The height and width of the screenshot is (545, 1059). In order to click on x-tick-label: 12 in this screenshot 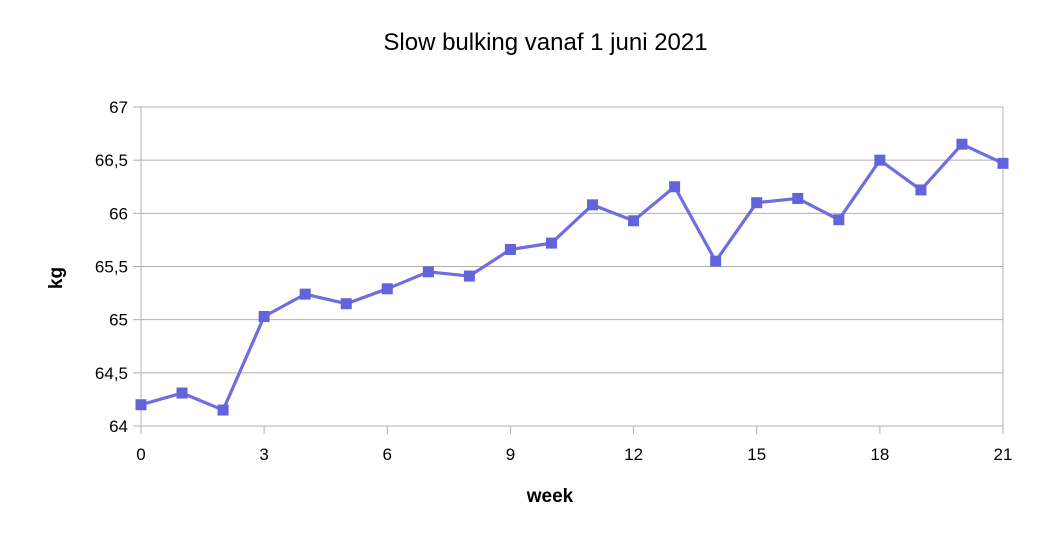, I will do `click(633, 454)`.